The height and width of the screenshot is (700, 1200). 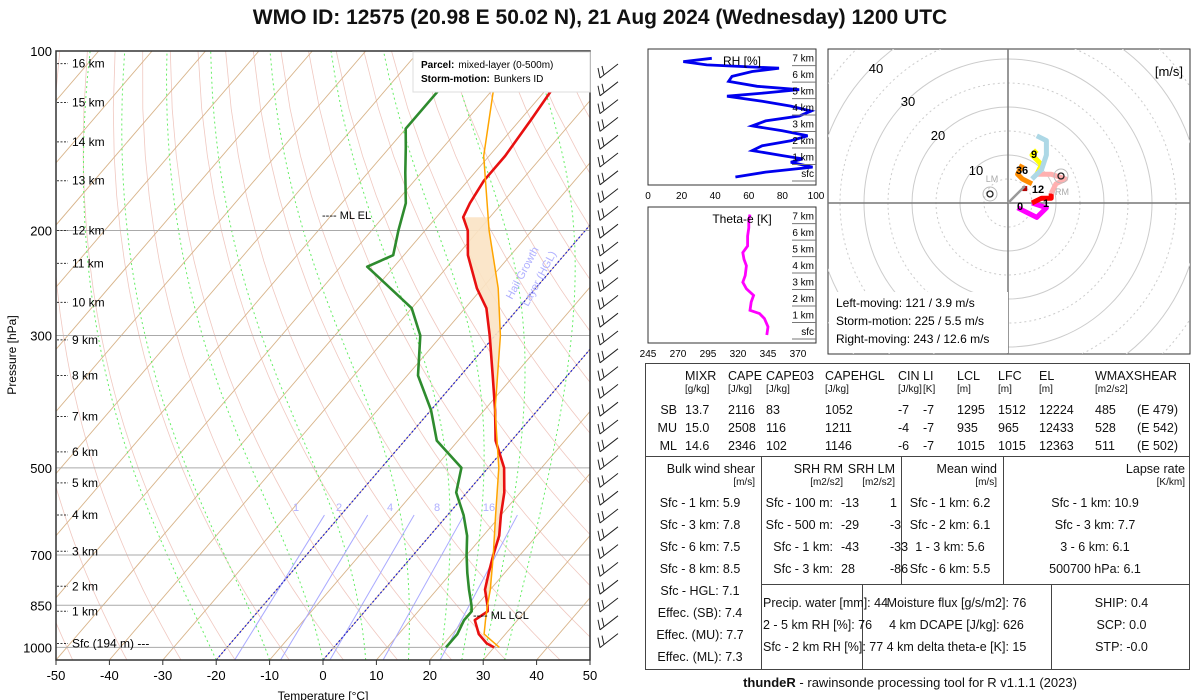 I want to click on x-tick-label: 100, so click(x=816, y=196).